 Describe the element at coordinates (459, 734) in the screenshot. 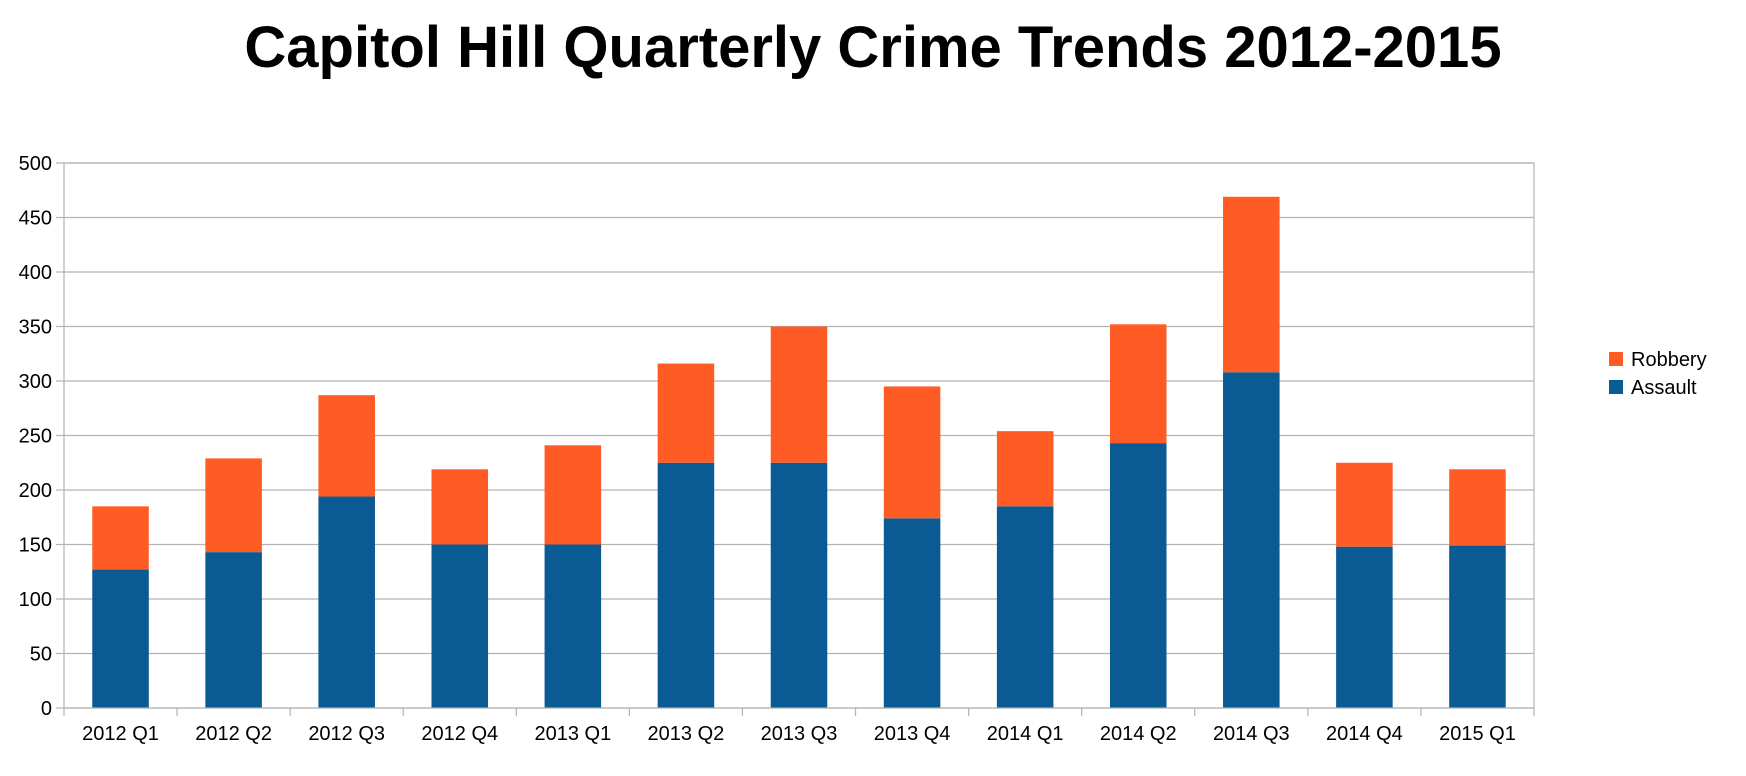

I see `x-tick-label: 2012 Q4` at that location.